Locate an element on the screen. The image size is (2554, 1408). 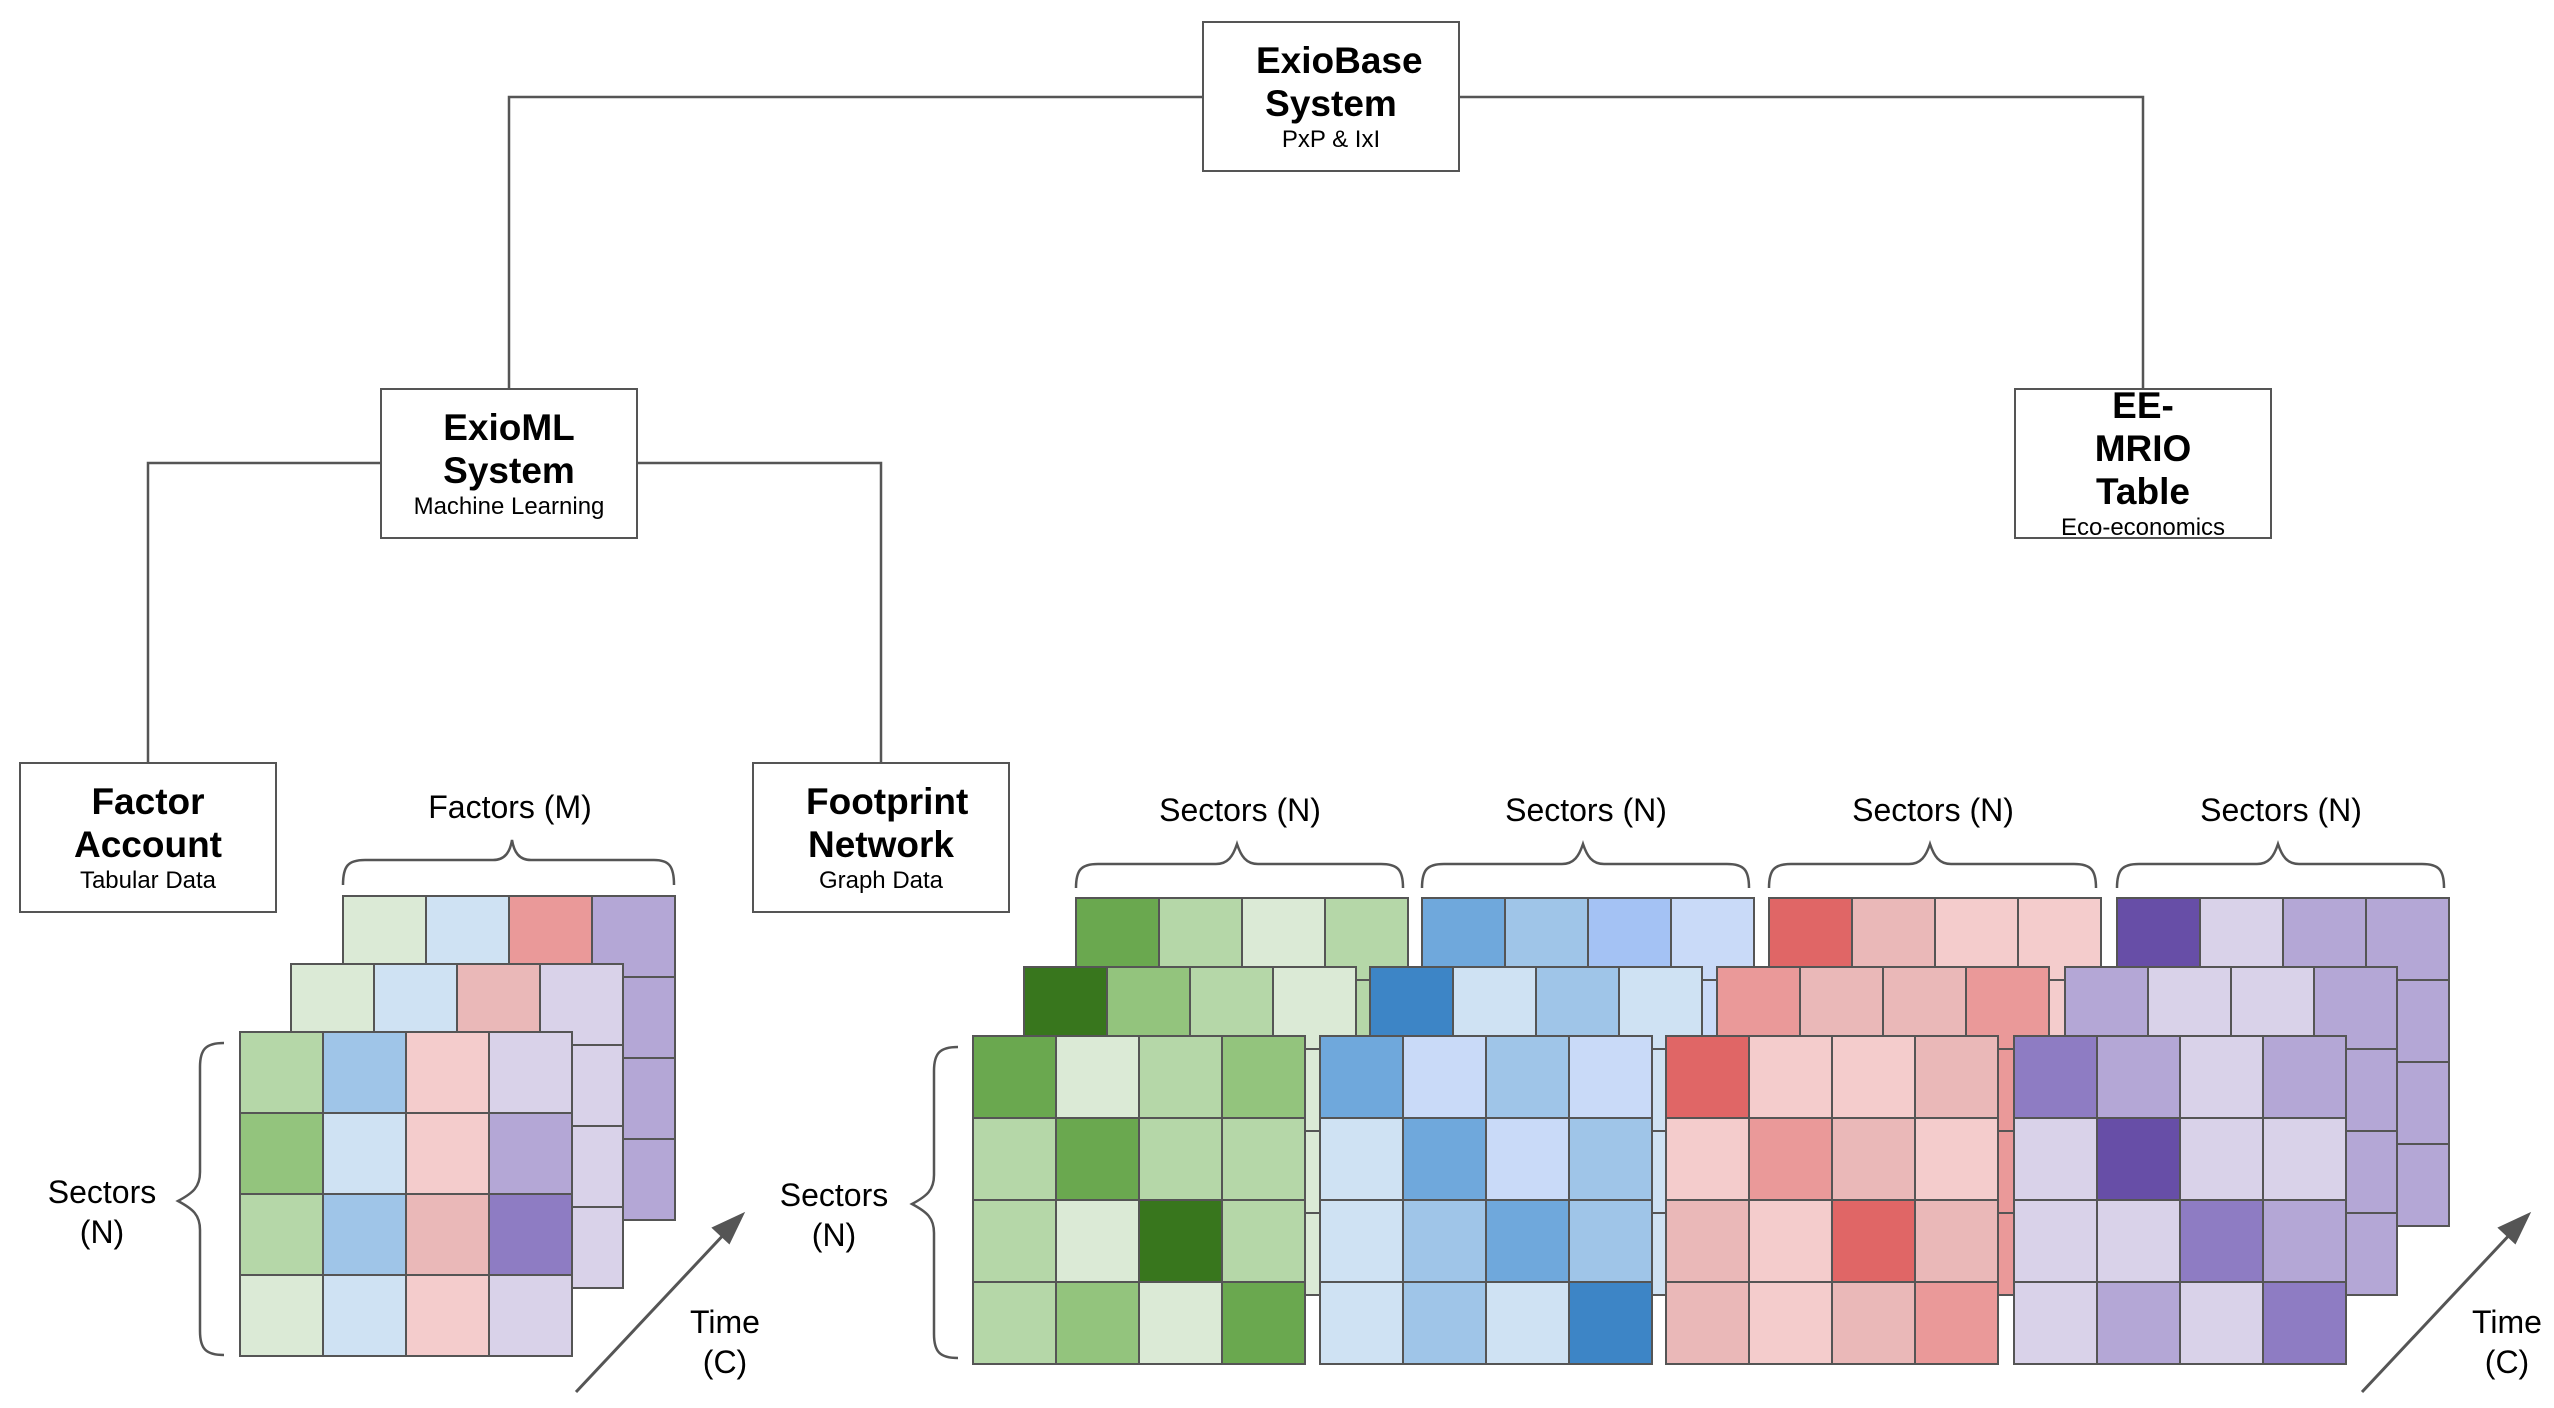
node-eemrio-subtitle: Eco-economics is located at coordinates (2143, 527).